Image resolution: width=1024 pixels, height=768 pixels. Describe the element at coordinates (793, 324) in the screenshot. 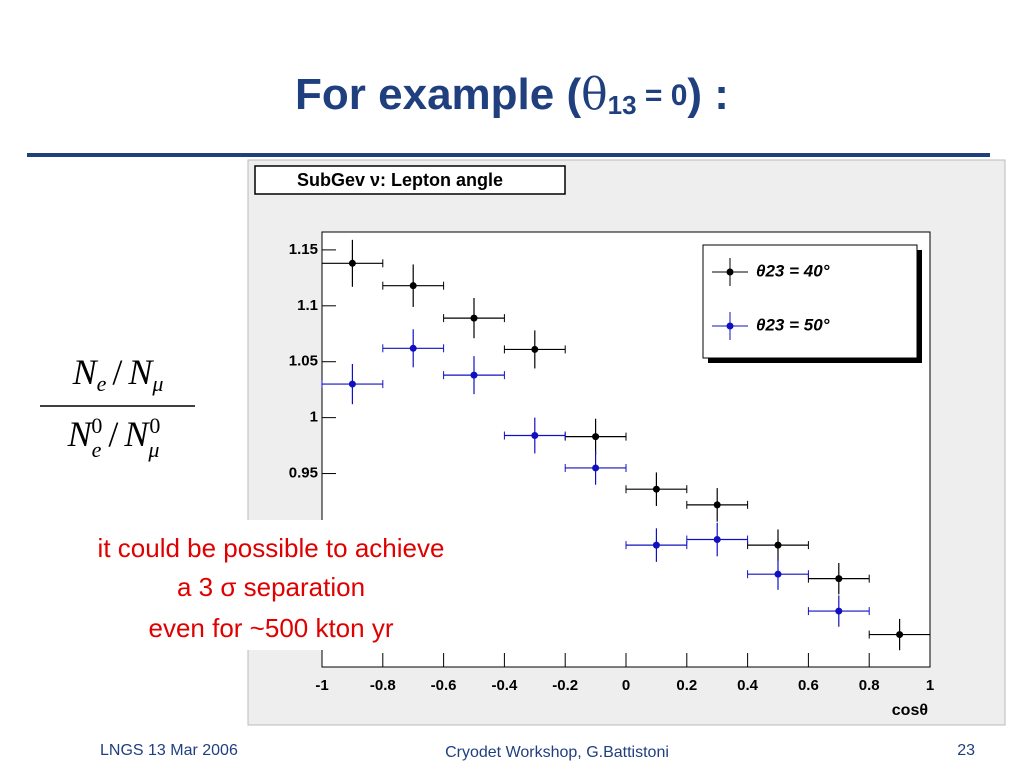

I see `legend-label: θ23 = 50°` at that location.